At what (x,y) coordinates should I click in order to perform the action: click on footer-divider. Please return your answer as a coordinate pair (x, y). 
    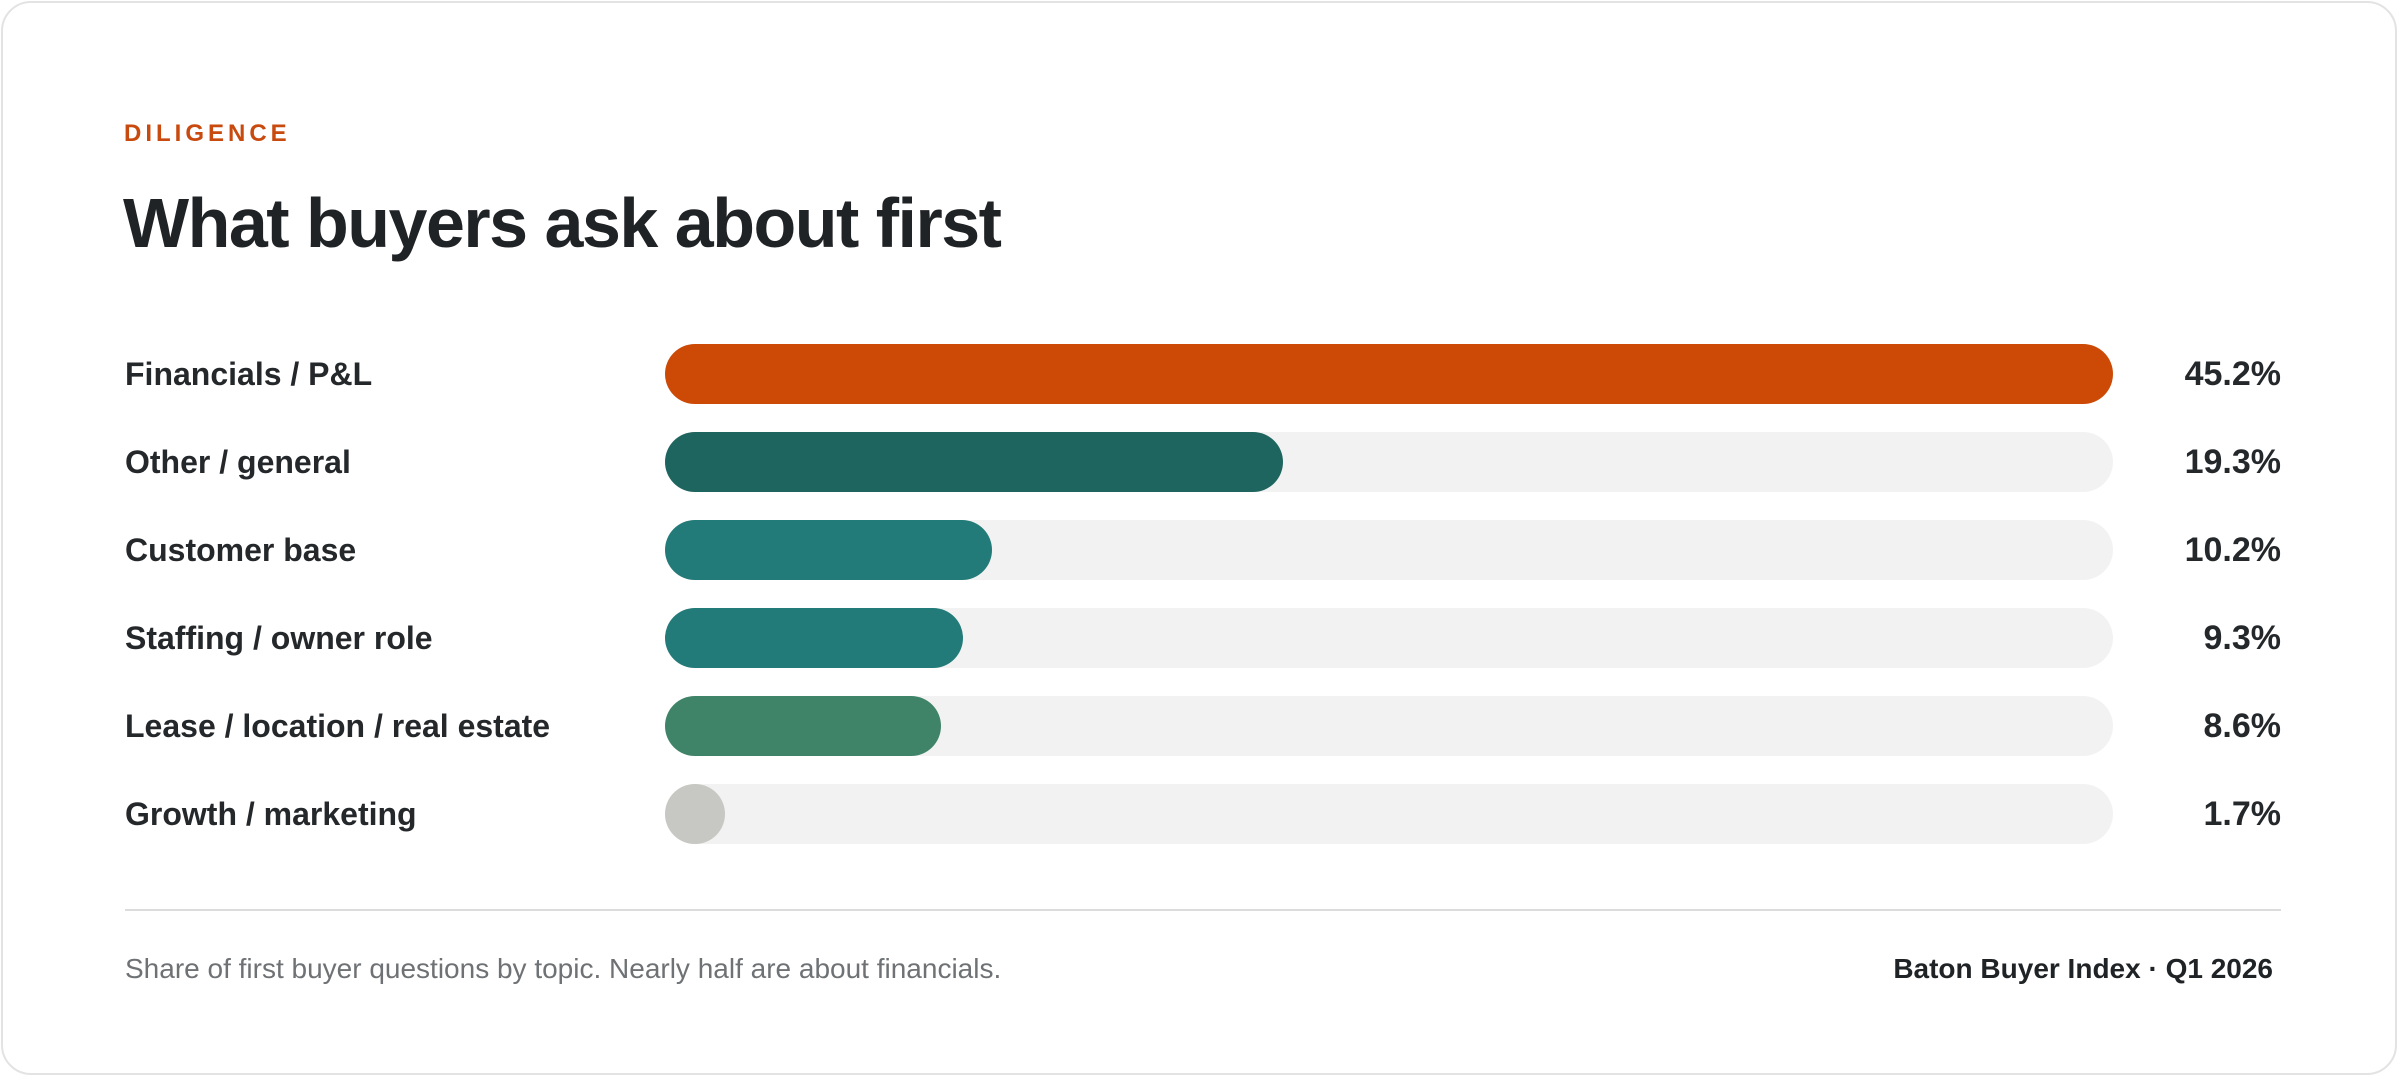
    Looking at the image, I should click on (1203, 910).